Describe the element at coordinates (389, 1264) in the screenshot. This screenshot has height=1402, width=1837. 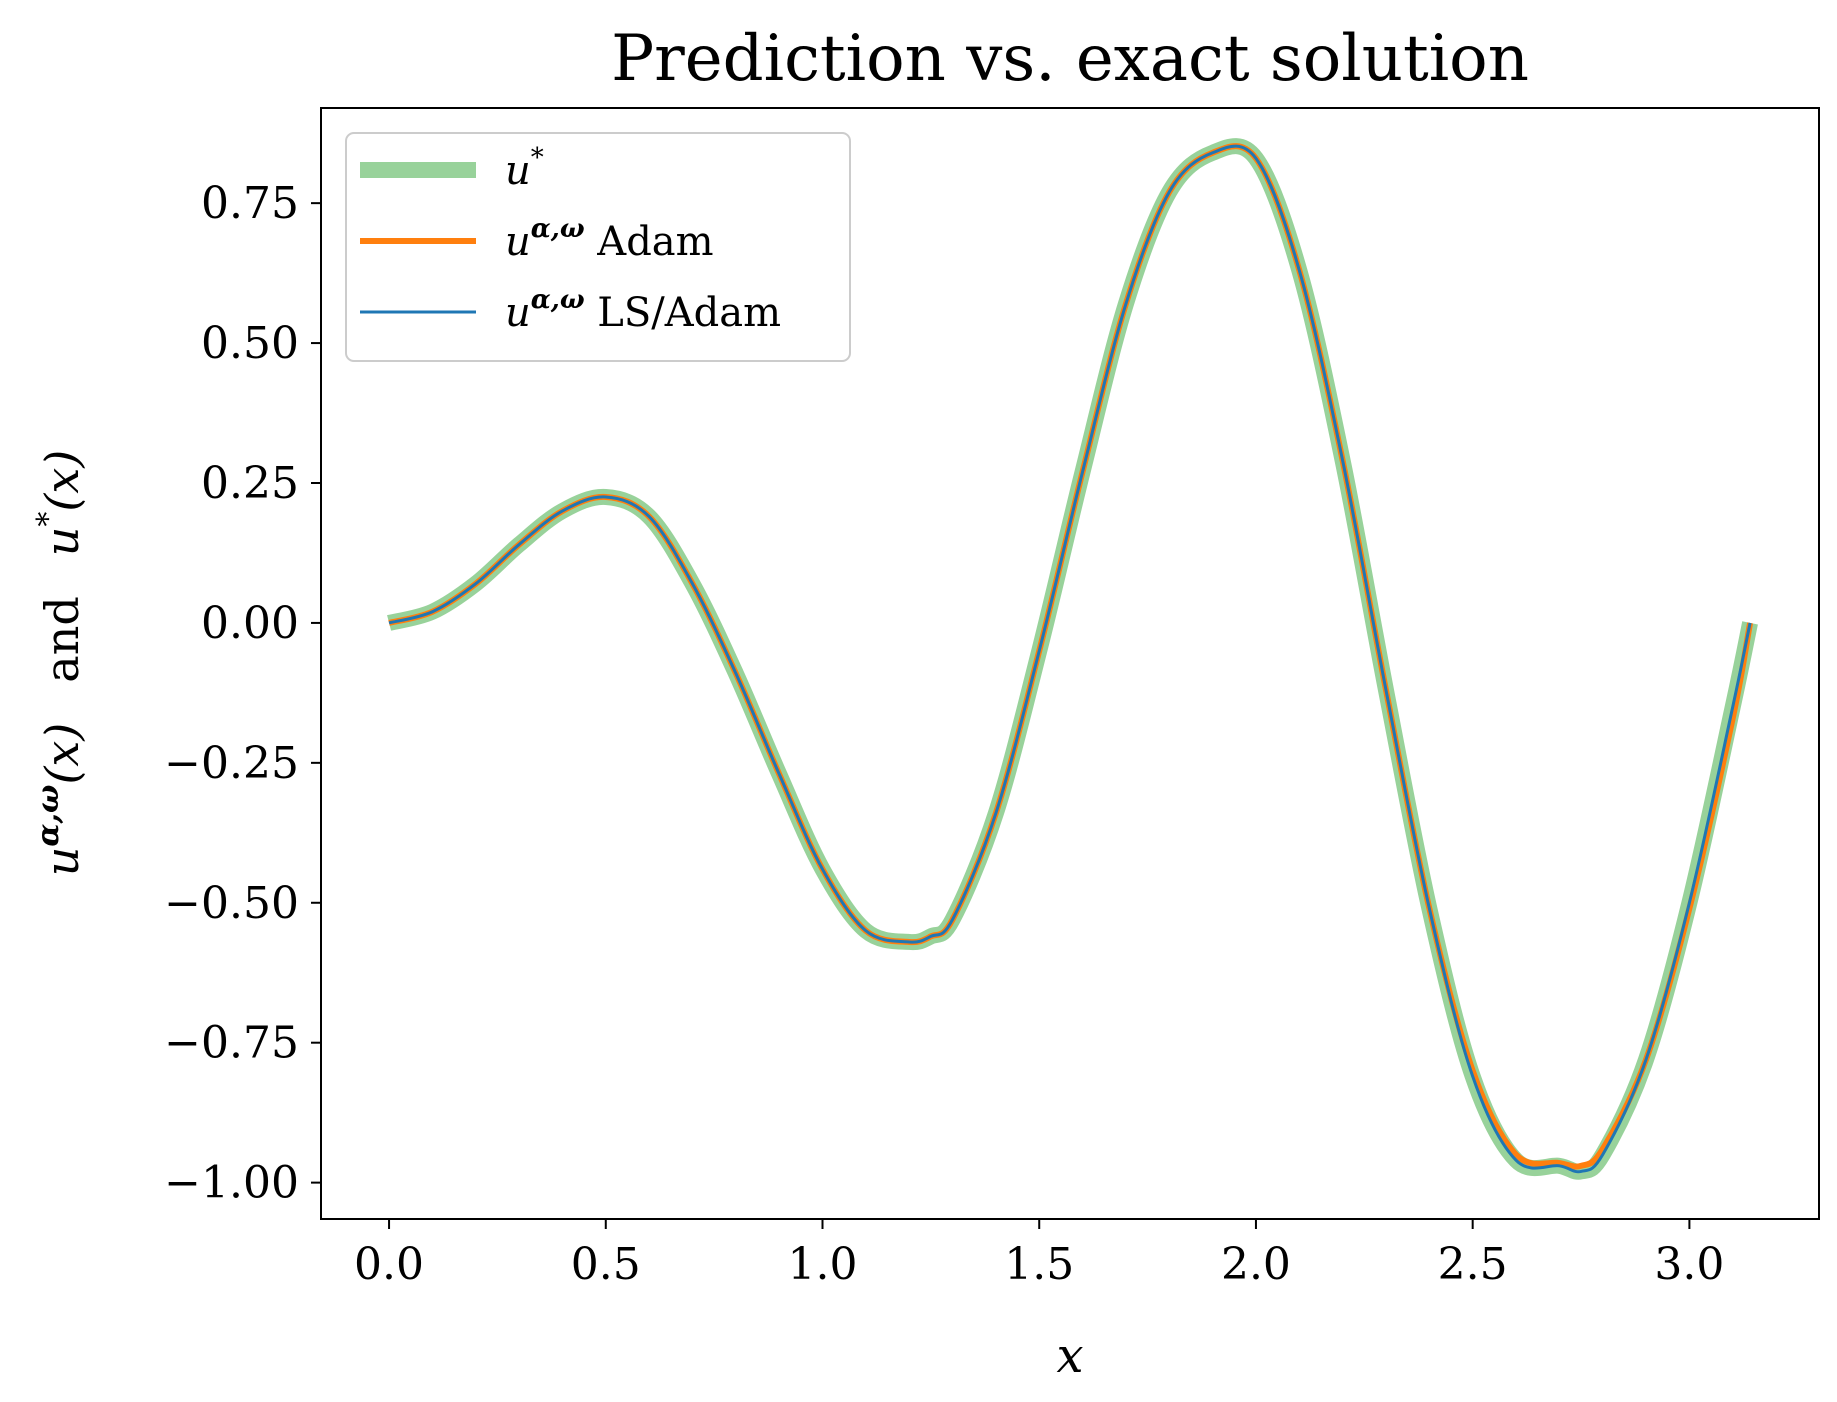
I see `x-tick-label: 0.0` at that location.